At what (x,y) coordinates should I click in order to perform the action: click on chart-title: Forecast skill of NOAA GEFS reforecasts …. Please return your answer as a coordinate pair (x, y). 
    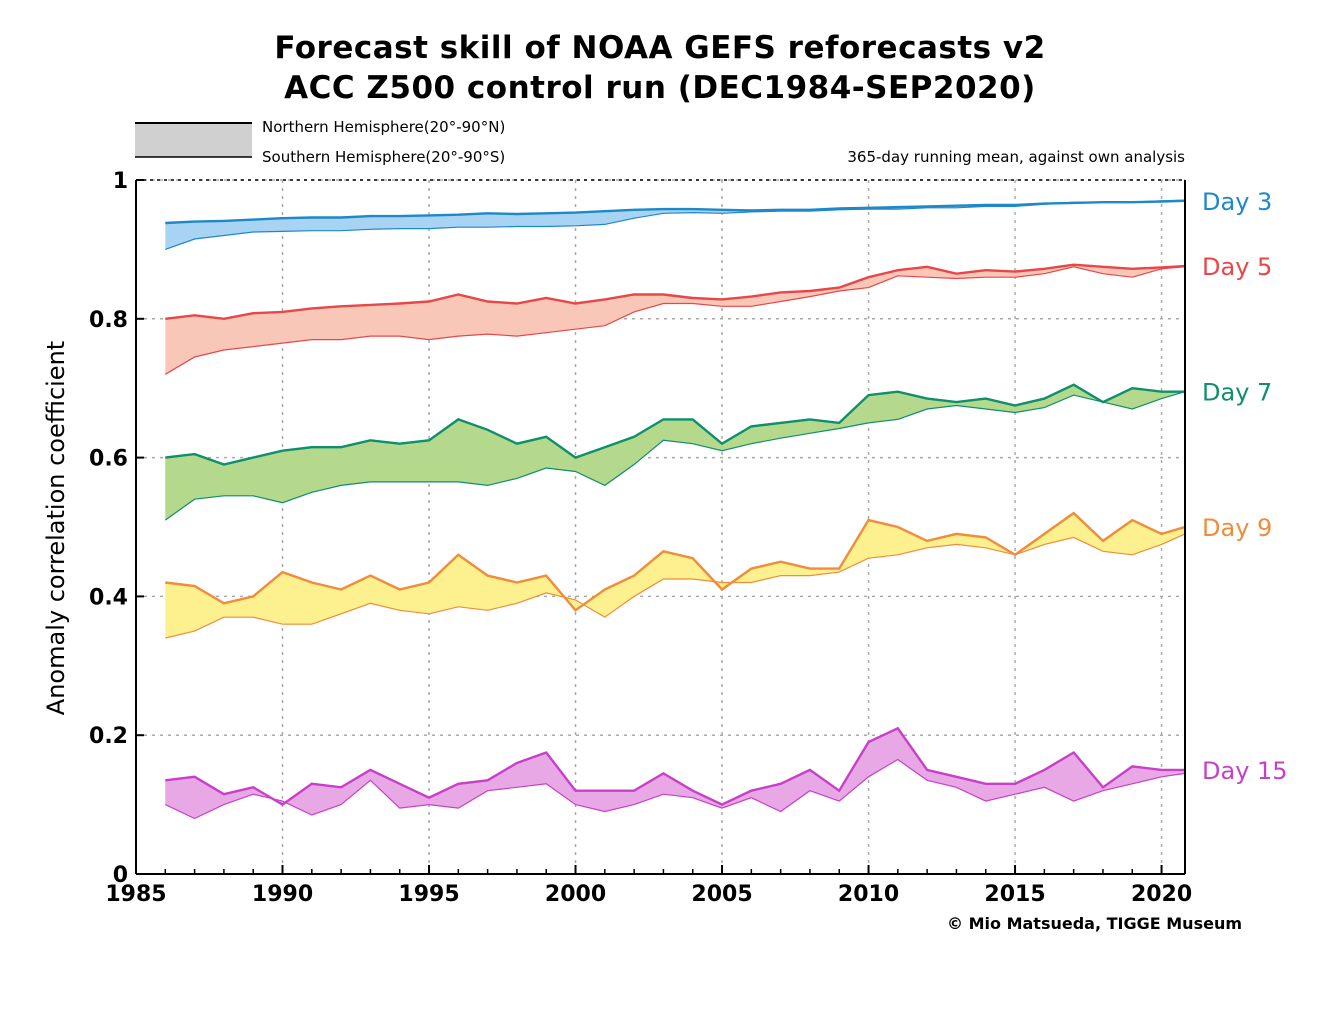
    Looking at the image, I should click on (660, 48).